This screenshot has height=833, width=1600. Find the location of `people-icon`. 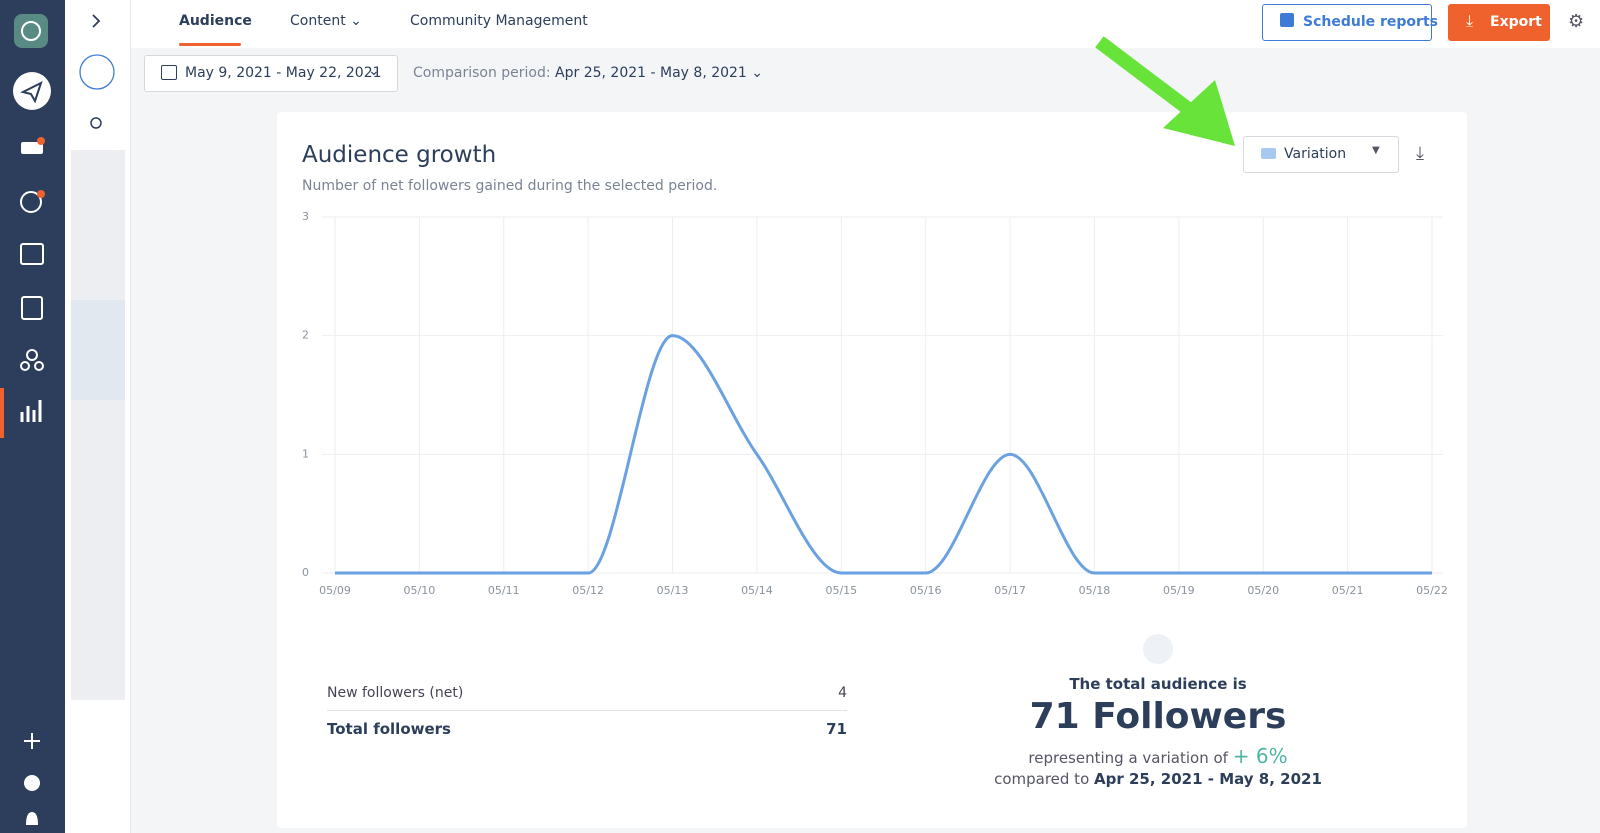

people-icon is located at coordinates (32, 355).